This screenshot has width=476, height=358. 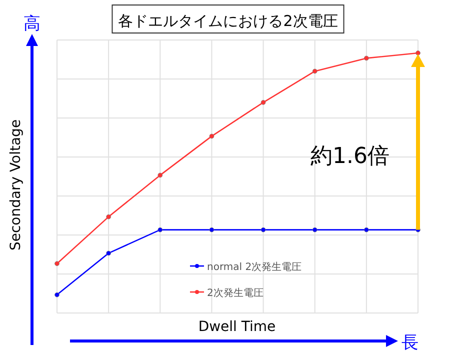 What do you see at coordinates (228, 21) in the screenshot?
I see `chart-title: 各ドエルタイムにおける2次電圧` at bounding box center [228, 21].